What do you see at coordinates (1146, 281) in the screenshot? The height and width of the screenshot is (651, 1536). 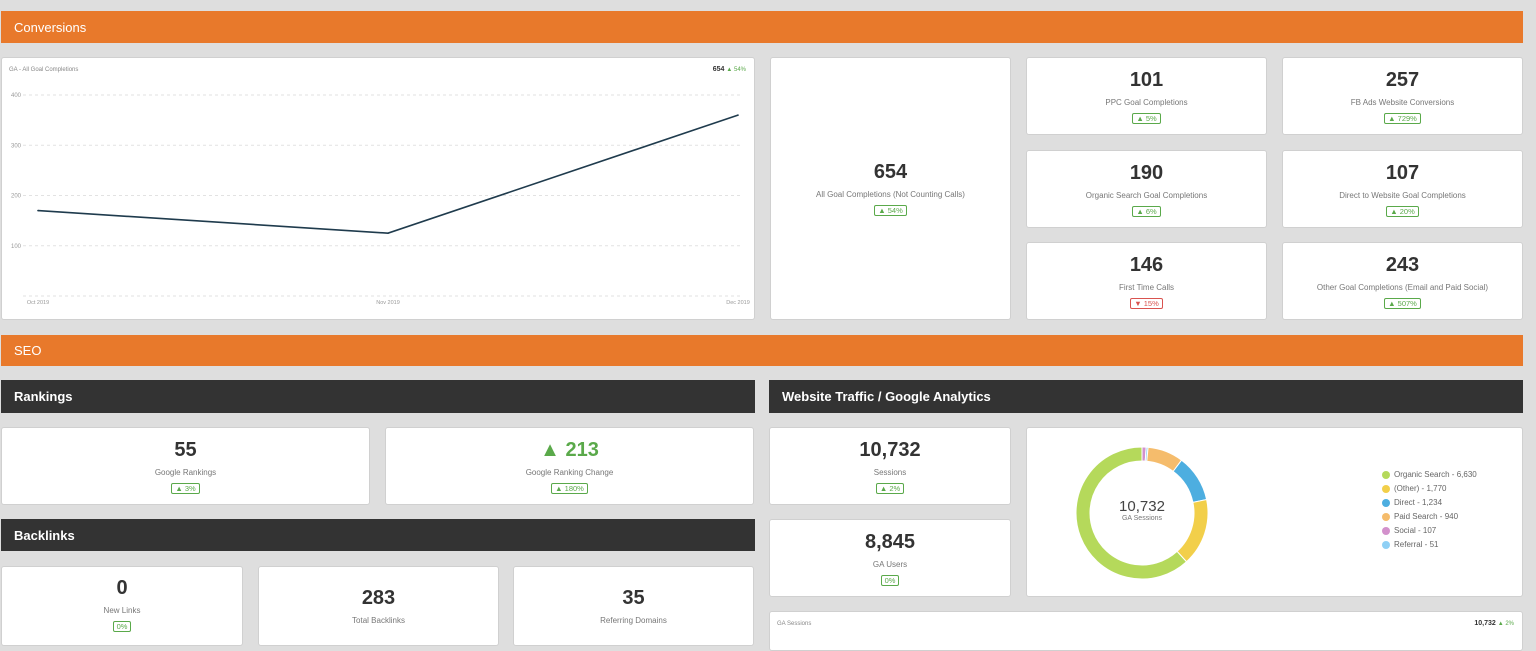 I see `kpi-card: 146 First Time Calls ▼ 15%` at bounding box center [1146, 281].